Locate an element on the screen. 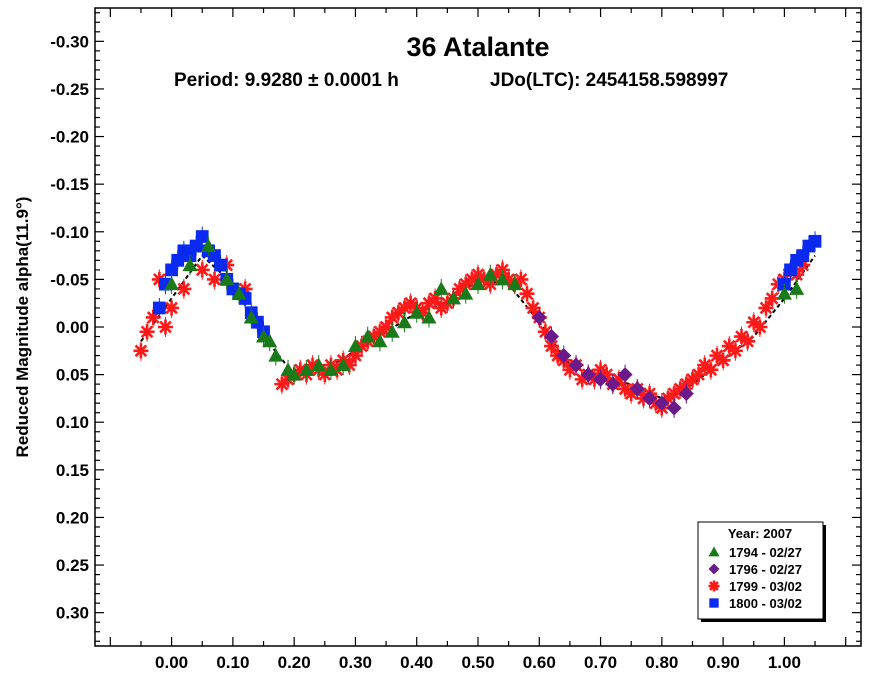 This screenshot has height=677, width=870. legend-entry-label: 1794 - 02/27 is located at coordinates (765, 552).